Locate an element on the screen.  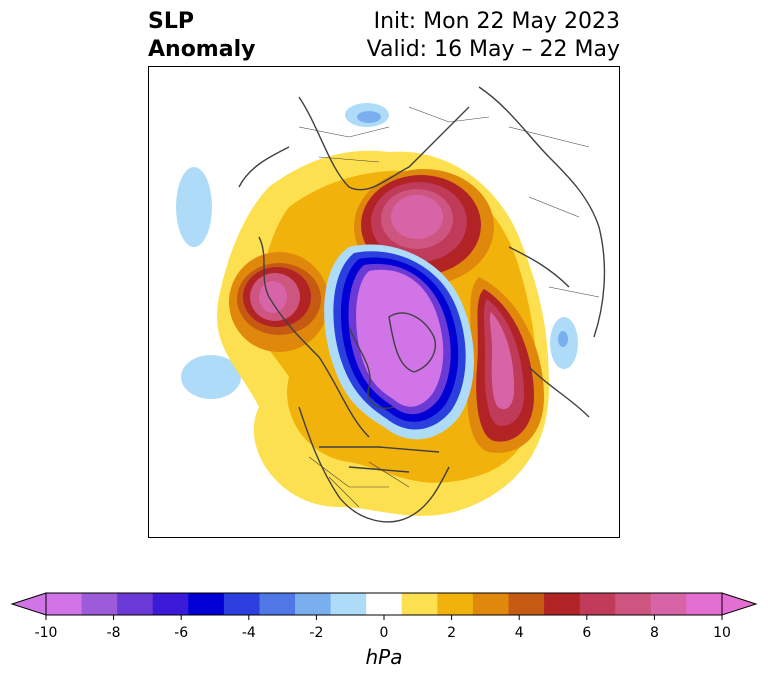
colorbar-tick-label: -6 is located at coordinates (181, 633).